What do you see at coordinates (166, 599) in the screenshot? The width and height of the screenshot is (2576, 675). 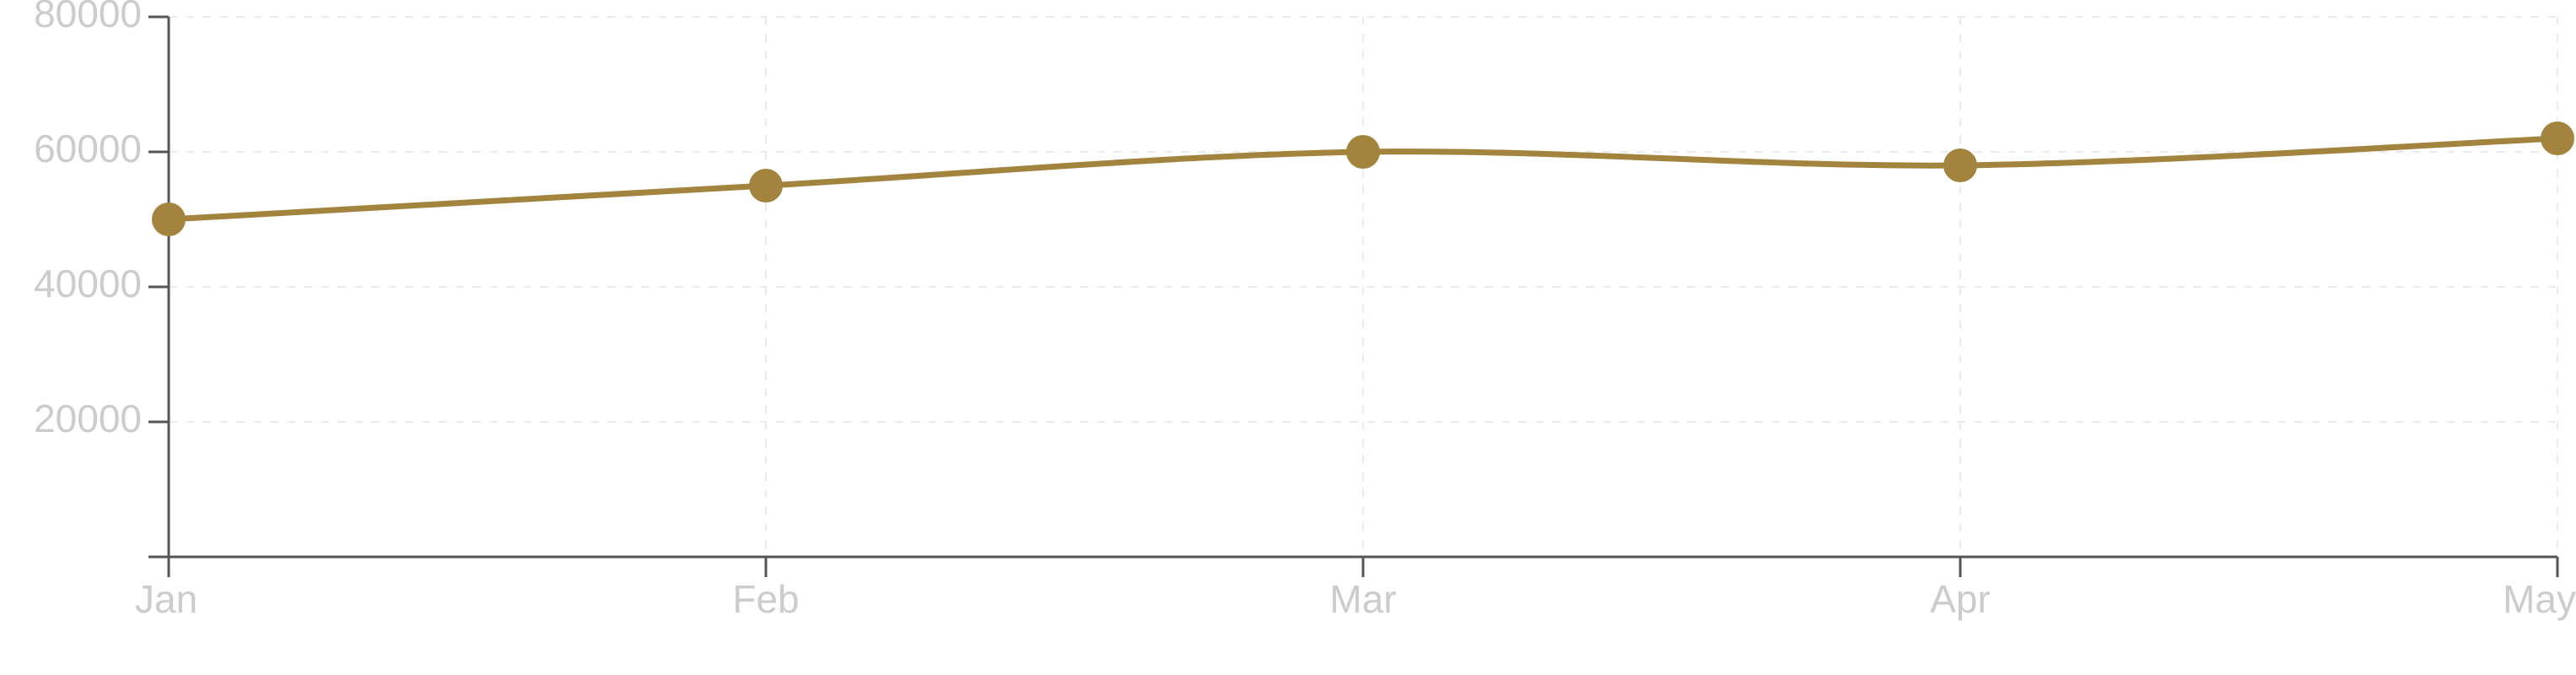 I see `x-tick-label: Jan` at bounding box center [166, 599].